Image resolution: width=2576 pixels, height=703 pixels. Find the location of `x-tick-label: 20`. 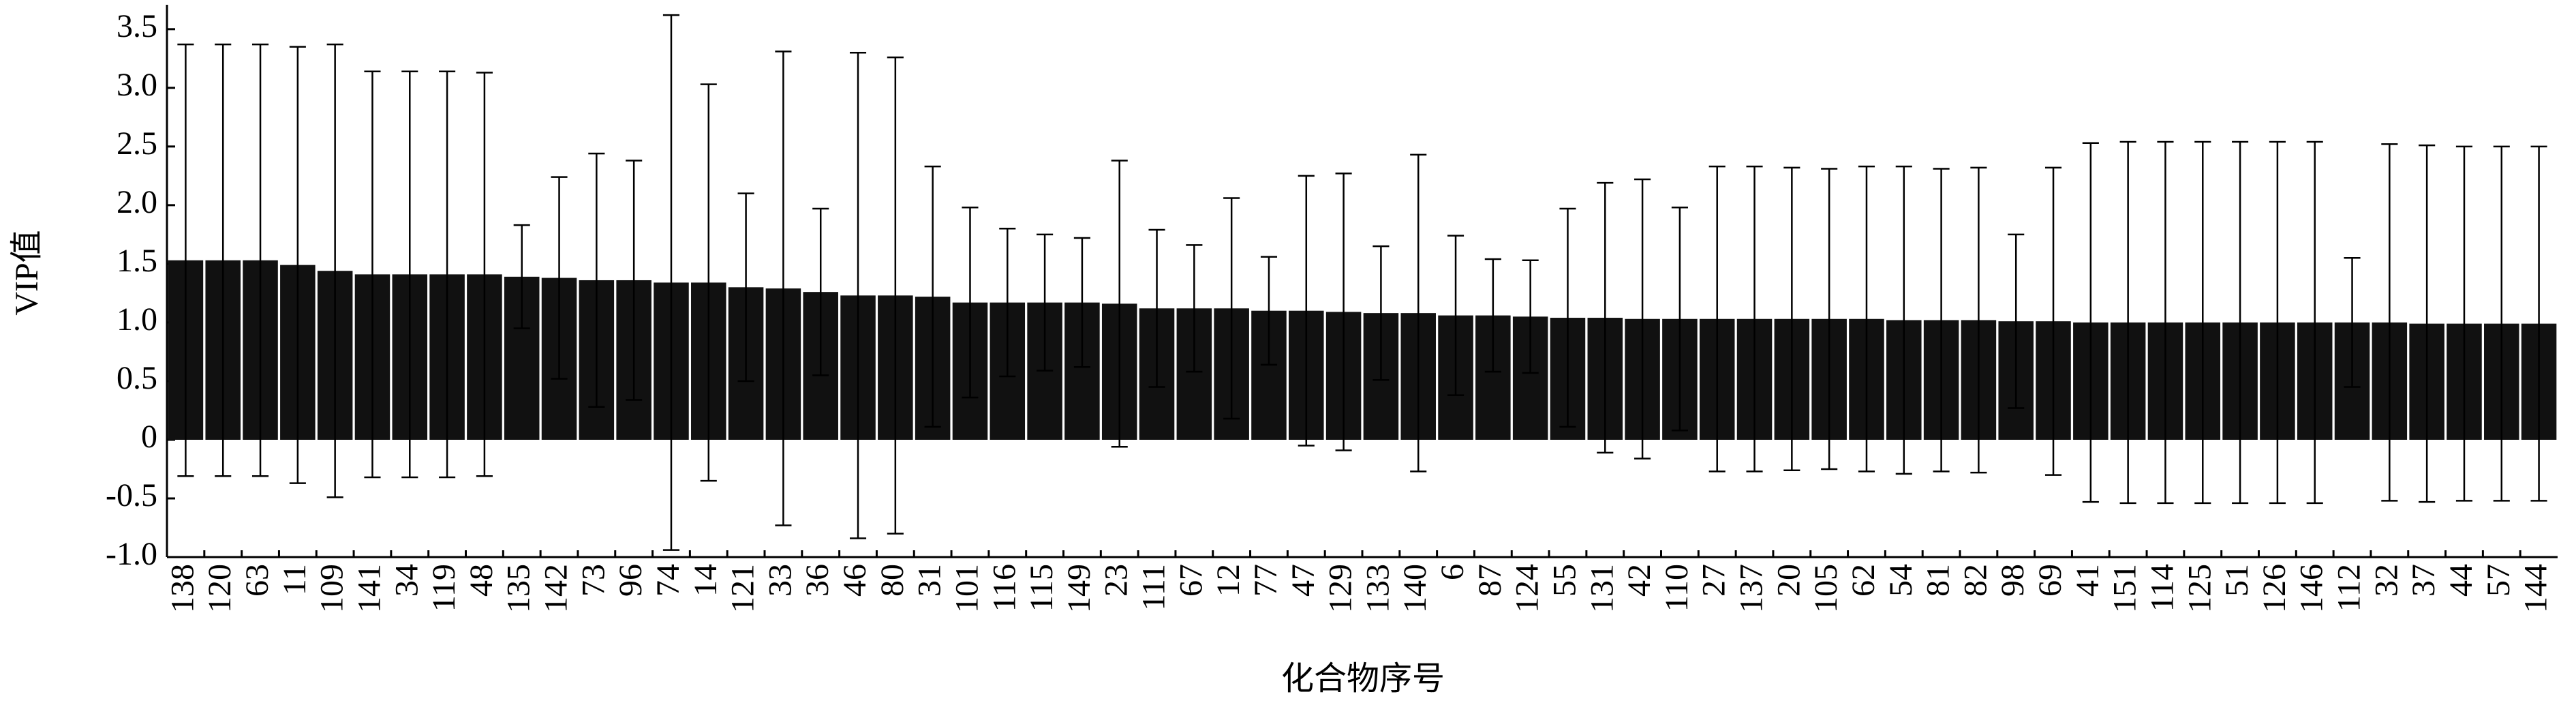

x-tick-label: 20 is located at coordinates (1788, 580).